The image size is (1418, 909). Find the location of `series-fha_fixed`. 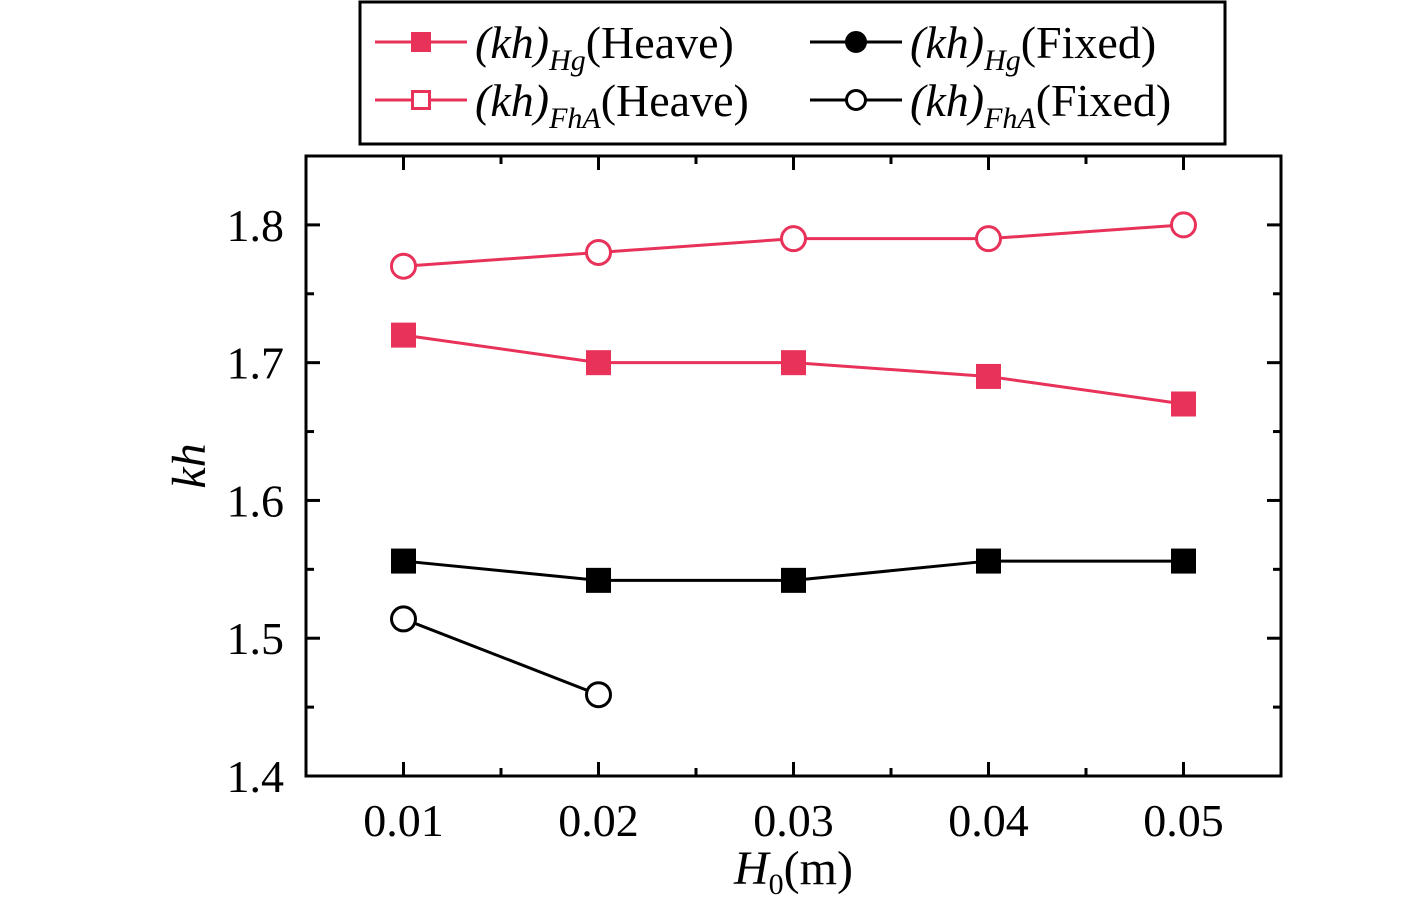

series-fha_fixed is located at coordinates (501, 657).